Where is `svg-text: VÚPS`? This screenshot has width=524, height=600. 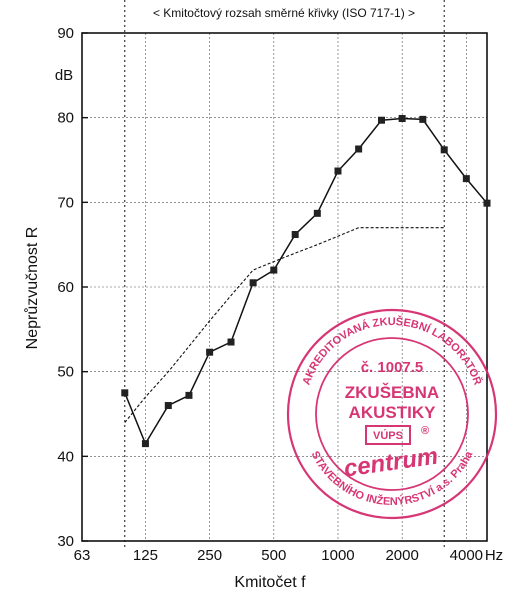
svg-text: VÚPS is located at coordinates (388, 435).